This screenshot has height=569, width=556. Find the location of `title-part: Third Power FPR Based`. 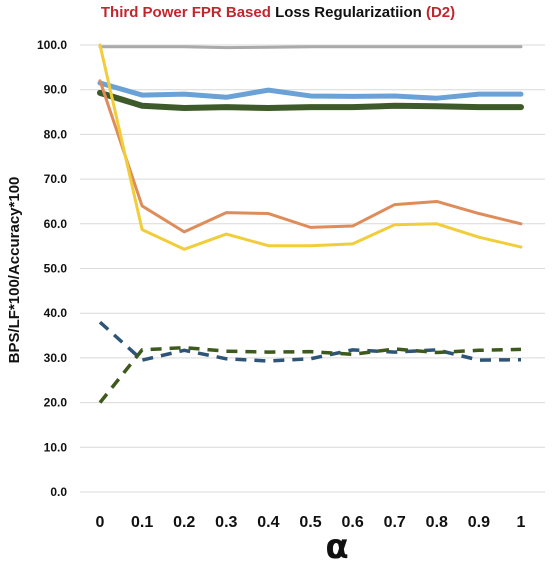

title-part: Third Power FPR Based is located at coordinates (186, 12).